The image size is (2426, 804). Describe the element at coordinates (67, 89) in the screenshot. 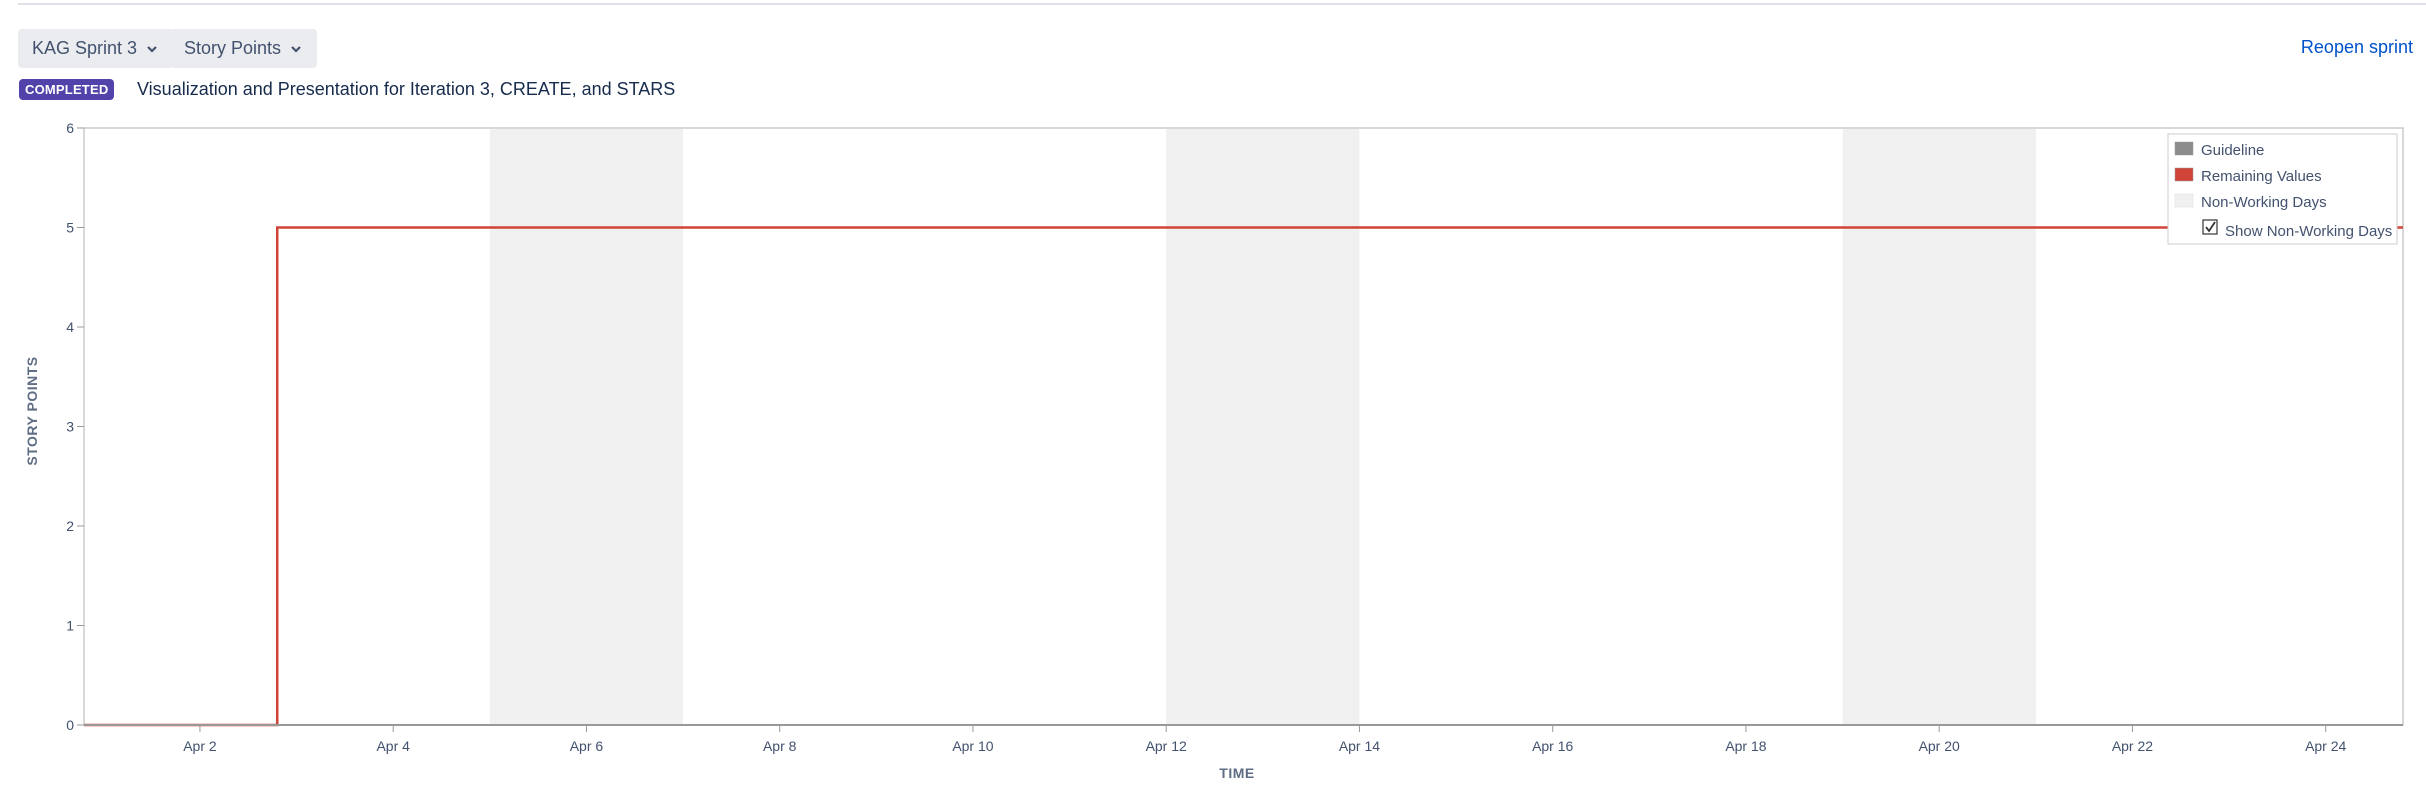

I see `status-badge: COMPLETED` at that location.